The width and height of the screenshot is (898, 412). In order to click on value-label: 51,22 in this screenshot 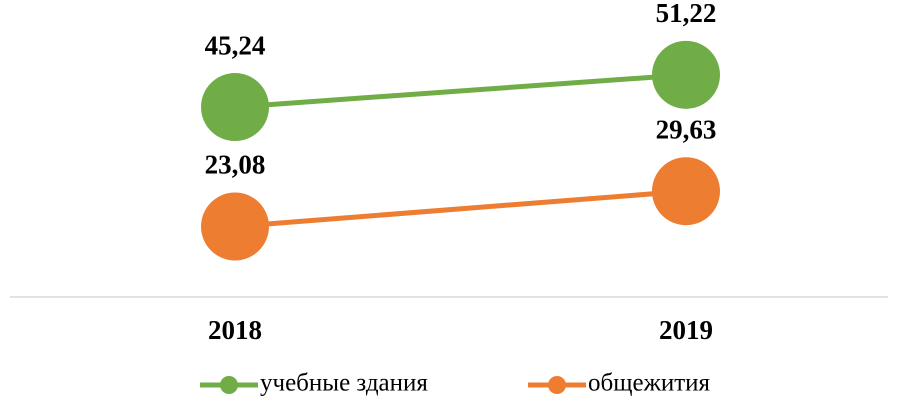, I will do `click(686, 14)`.